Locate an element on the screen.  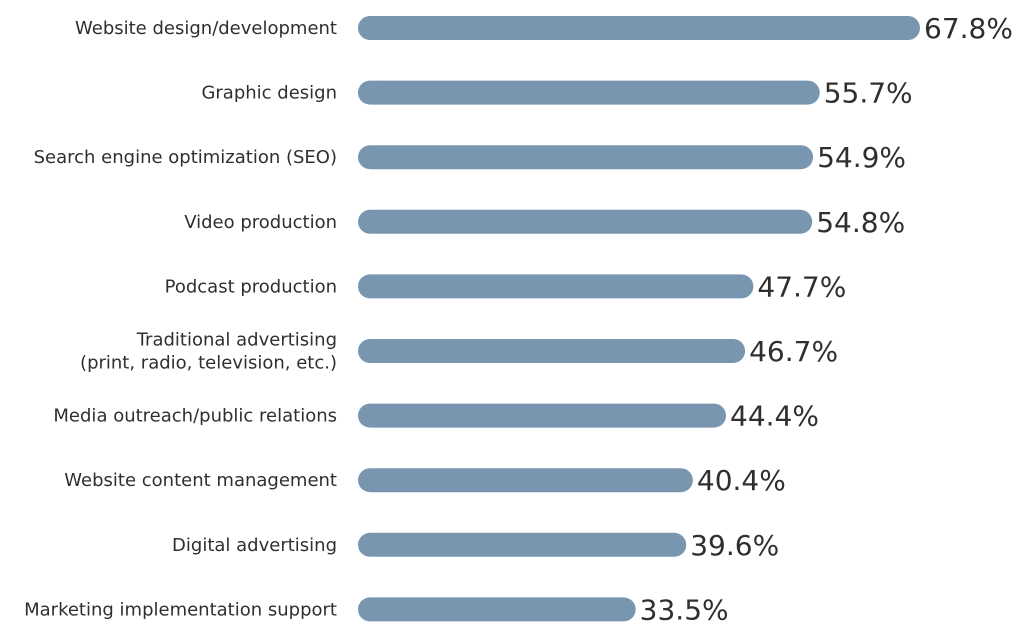
category-label: Graphic design is located at coordinates (269, 93).